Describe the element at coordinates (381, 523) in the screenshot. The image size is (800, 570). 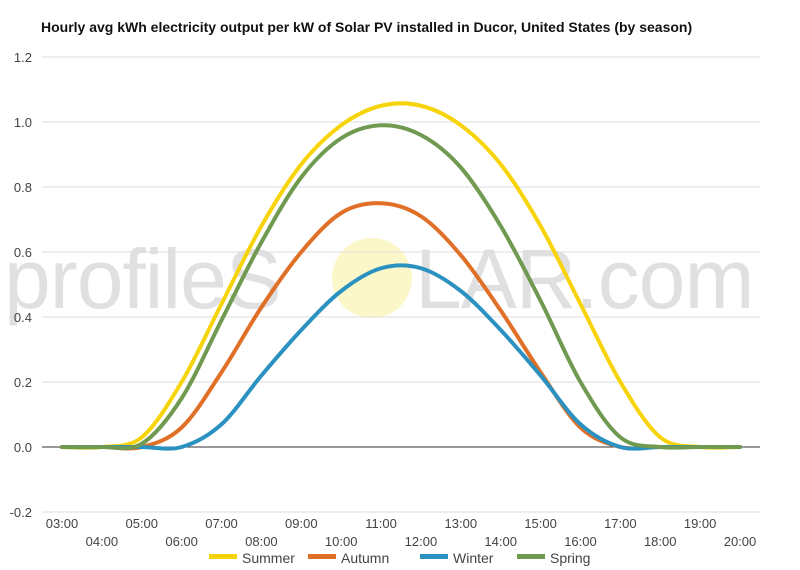
I see `x-tick-label: 11:00` at that location.